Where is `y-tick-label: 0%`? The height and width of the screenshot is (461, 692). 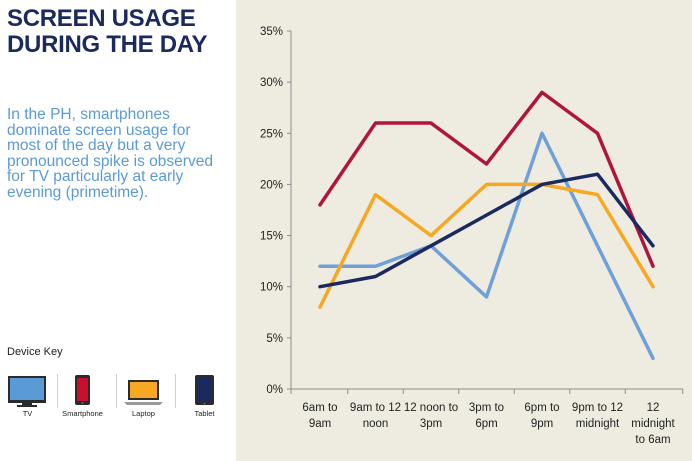
y-tick-label: 0% is located at coordinates (274, 390).